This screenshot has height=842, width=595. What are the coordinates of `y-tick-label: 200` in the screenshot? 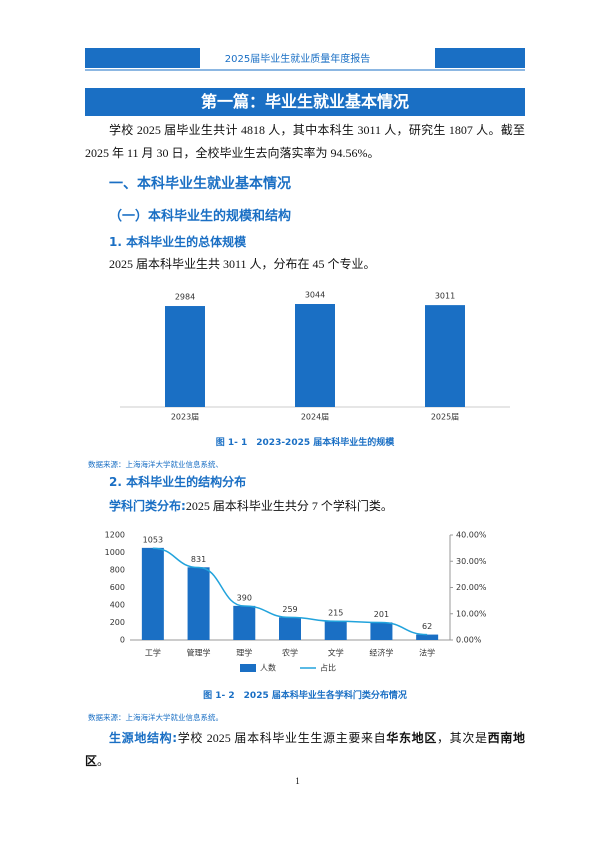 It's located at (117, 622).